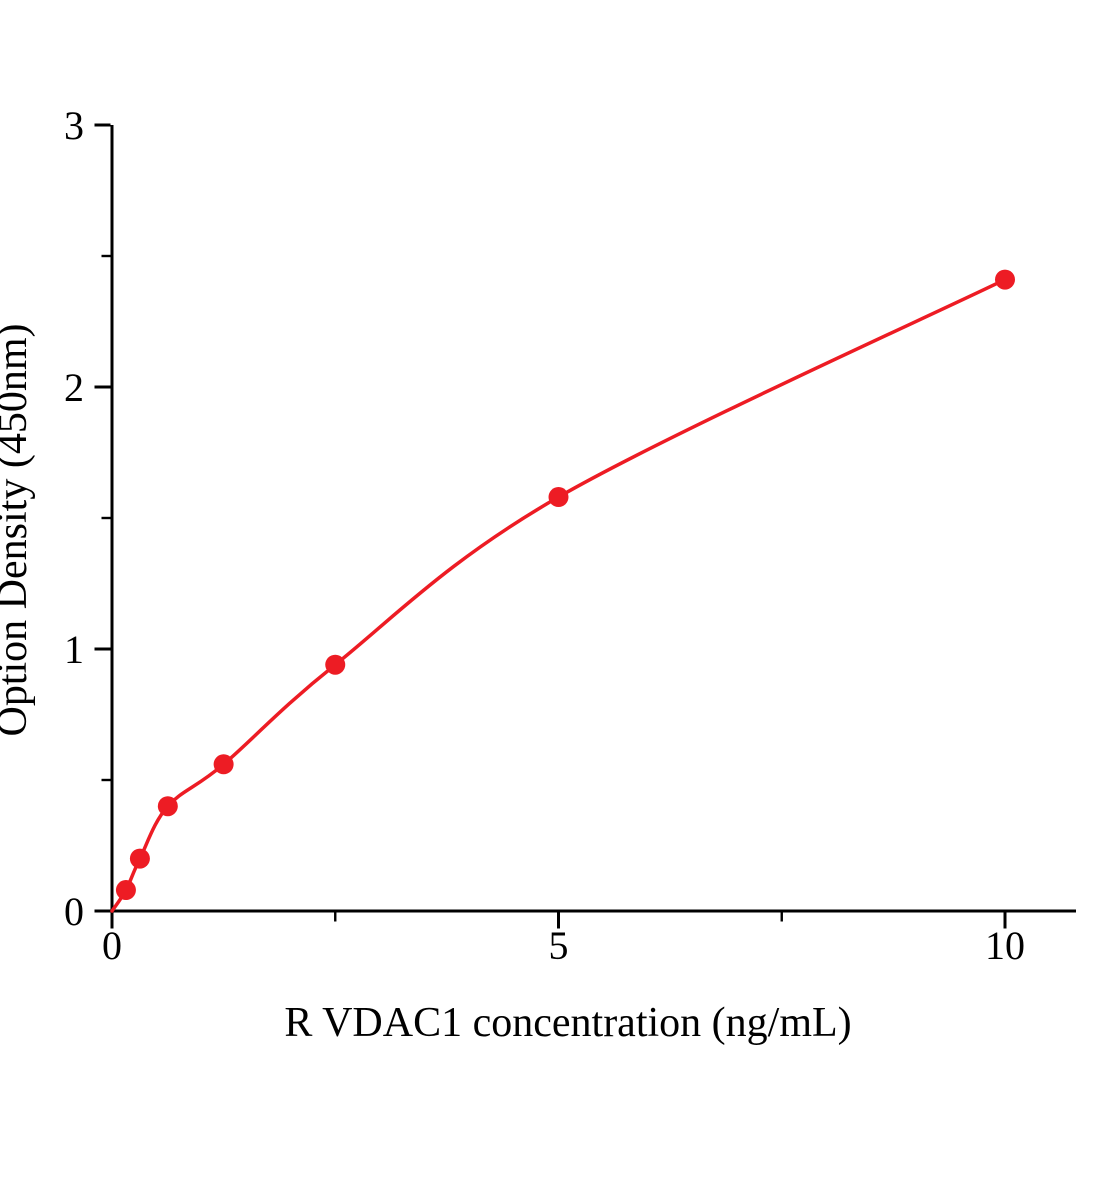  I want to click on y-tick-label: 3, so click(74, 125).